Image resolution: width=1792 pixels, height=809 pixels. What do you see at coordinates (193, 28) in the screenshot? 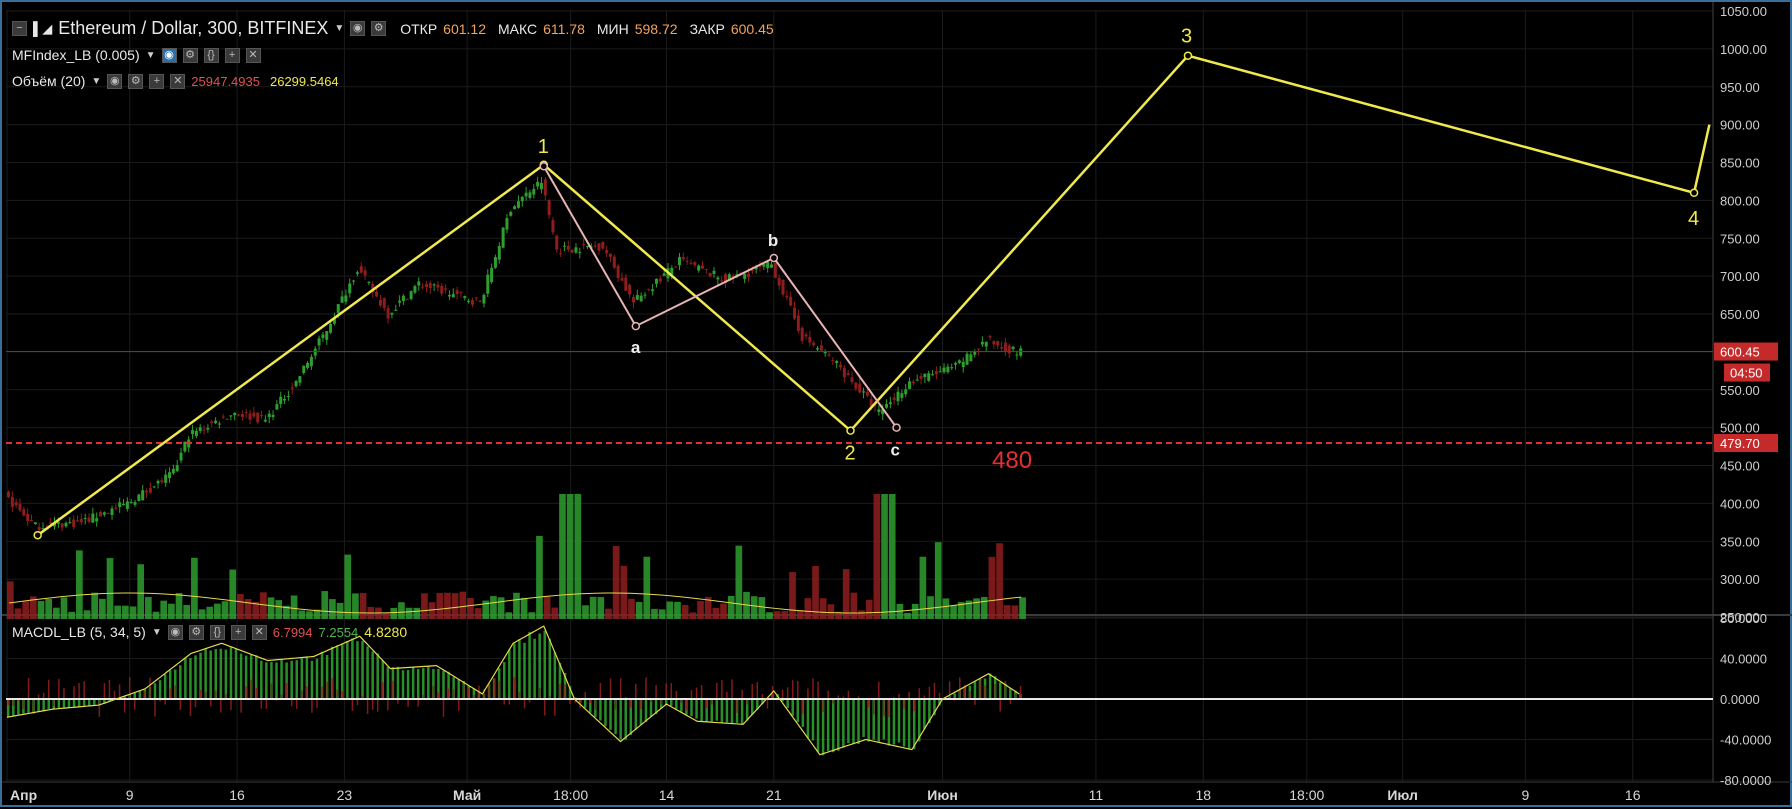
I see `symbol-title: Ethereum / Dollar, 300, BITFINEX` at bounding box center [193, 28].